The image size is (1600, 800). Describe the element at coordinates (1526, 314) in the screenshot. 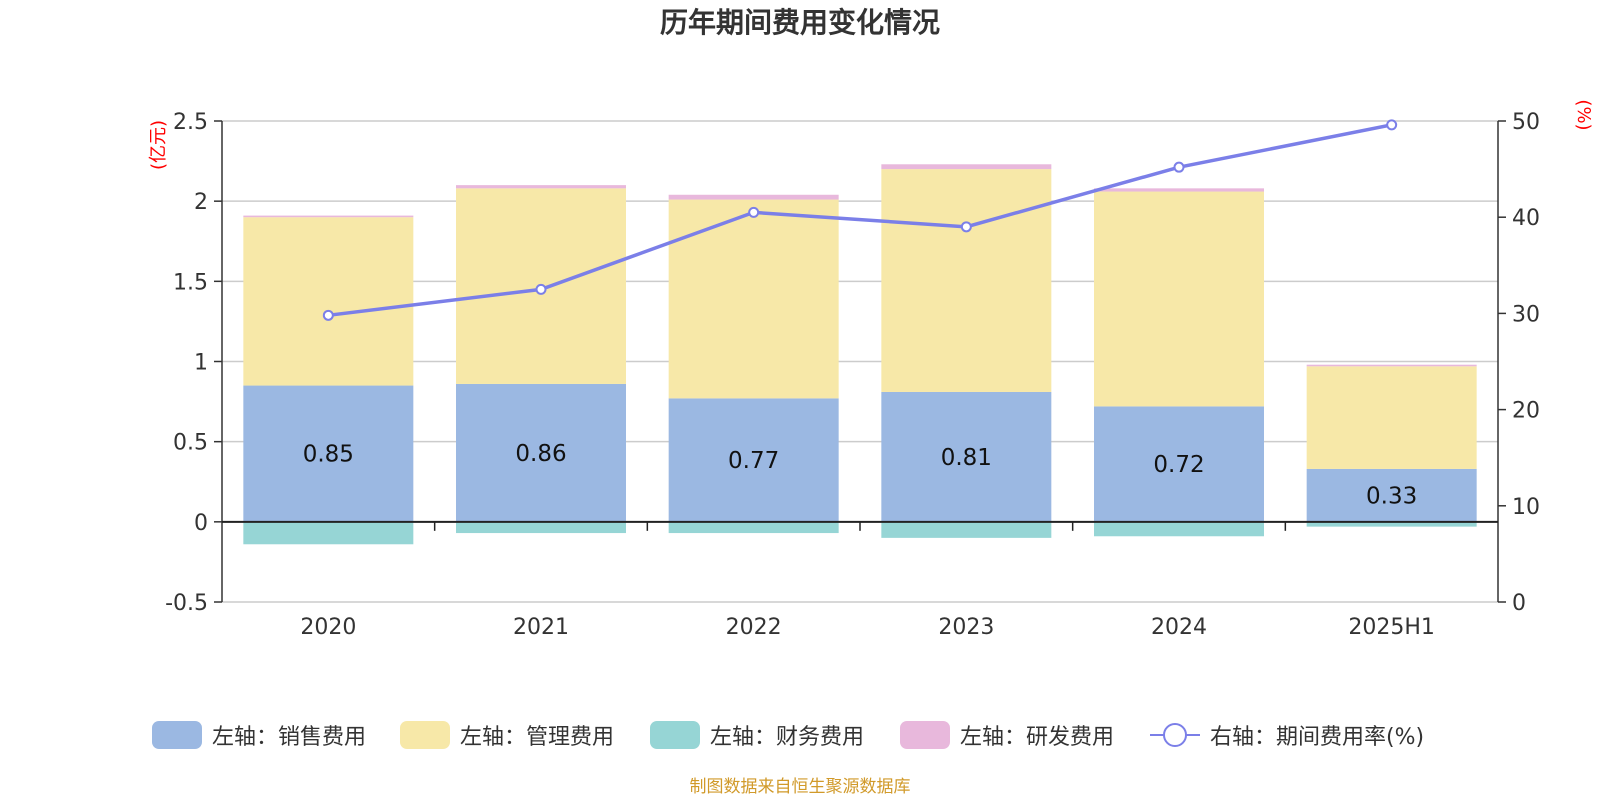

I see `right-tick-label: 30` at that location.